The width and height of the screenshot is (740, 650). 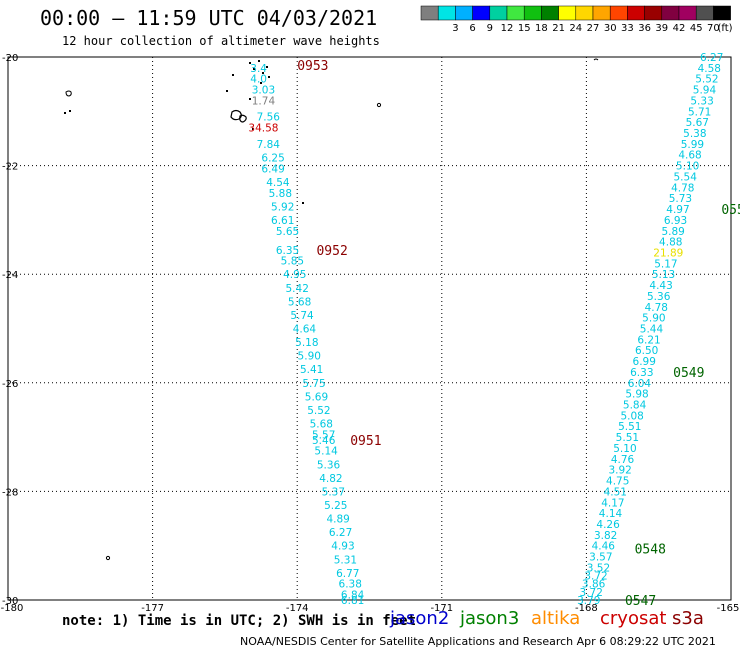 What do you see at coordinates (333, 492) in the screenshot?
I see `wave-height-point: 5.37` at bounding box center [333, 492].